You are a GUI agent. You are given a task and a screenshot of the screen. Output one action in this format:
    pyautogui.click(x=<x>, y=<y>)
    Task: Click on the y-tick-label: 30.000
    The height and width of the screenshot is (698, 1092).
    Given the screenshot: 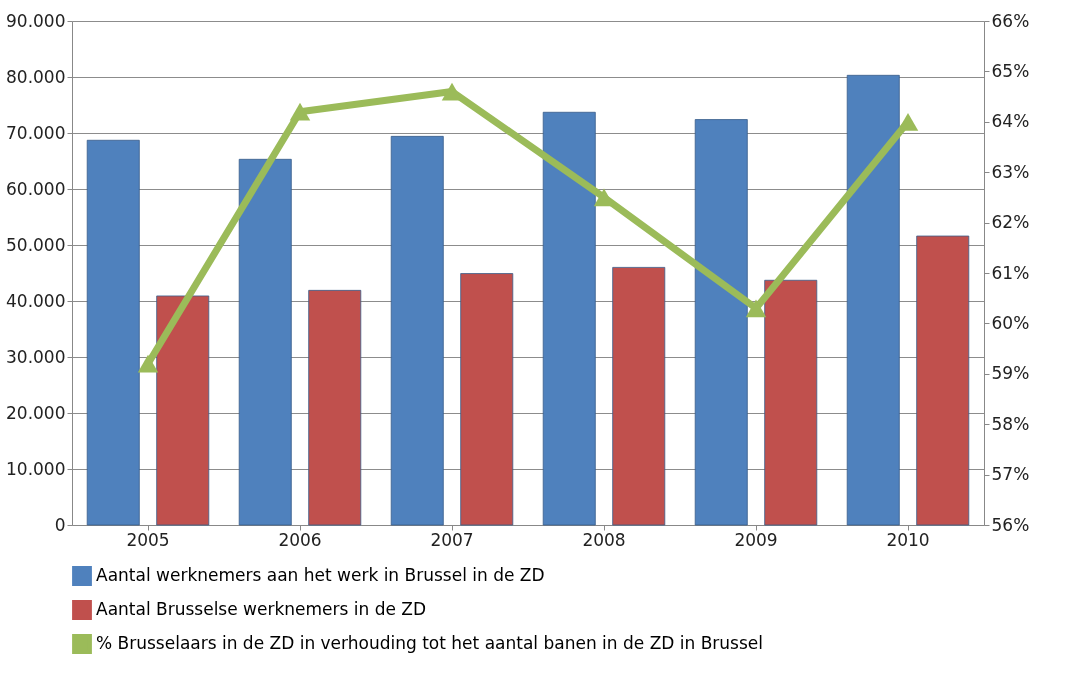 What is the action you would take?
    pyautogui.click(x=36, y=356)
    